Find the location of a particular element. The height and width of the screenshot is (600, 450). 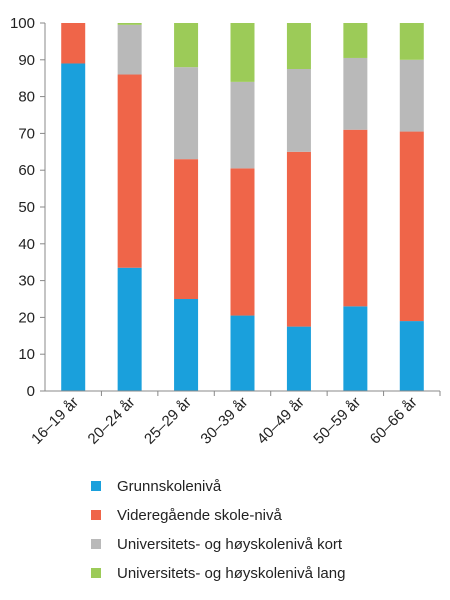

bar-universitets-og-h-yskoleniva-kort-20-24-ar is located at coordinates (129, 49).